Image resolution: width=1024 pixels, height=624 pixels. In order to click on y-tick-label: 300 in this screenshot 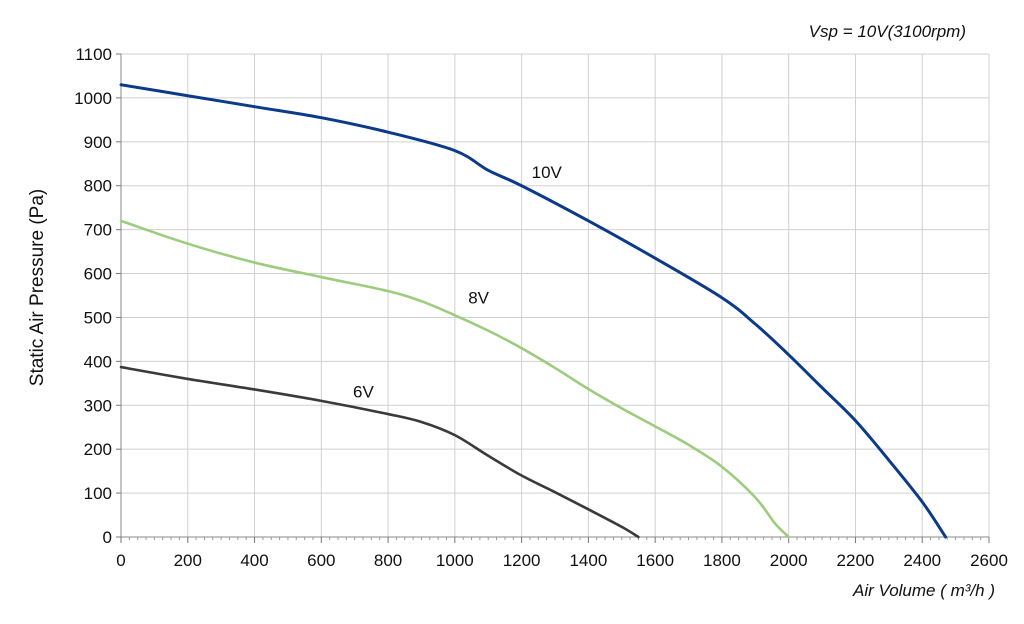, I will do `click(98, 405)`.